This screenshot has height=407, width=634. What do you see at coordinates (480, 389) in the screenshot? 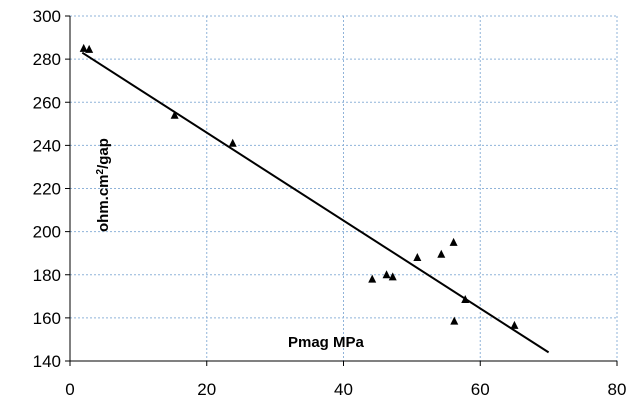
I see `x-tick-label: 60` at bounding box center [480, 389].